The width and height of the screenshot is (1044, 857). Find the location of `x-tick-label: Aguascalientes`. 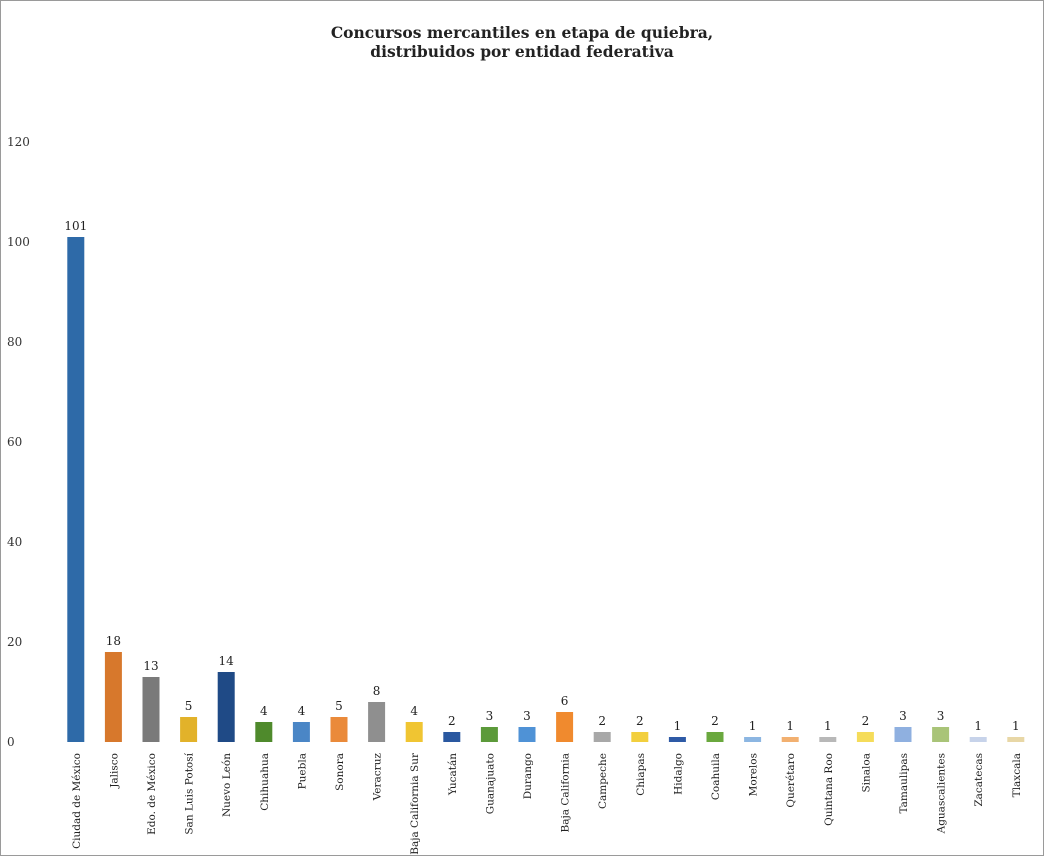

x-tick-label: Aguascalientes is located at coordinates (942, 793).